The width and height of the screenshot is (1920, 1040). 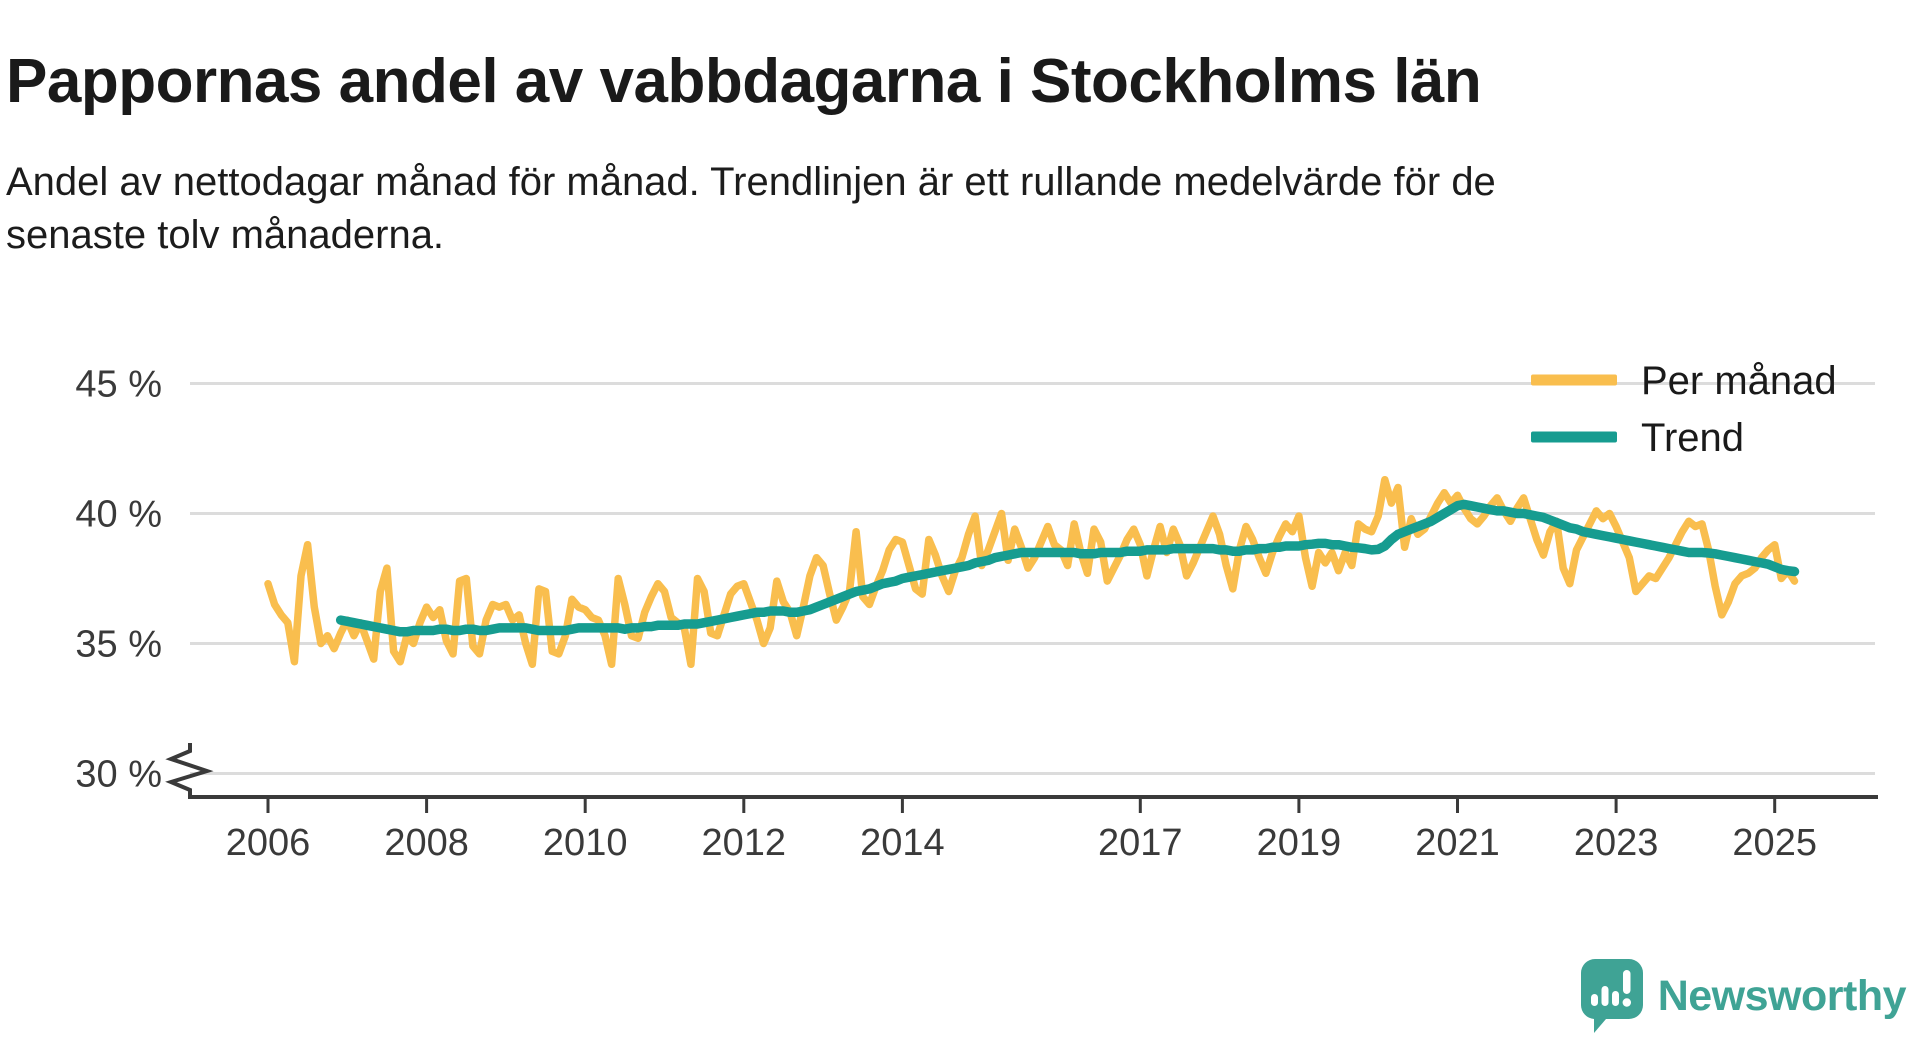 I want to click on newsworthy-logo: Newsworthy, so click(x=1743, y=996).